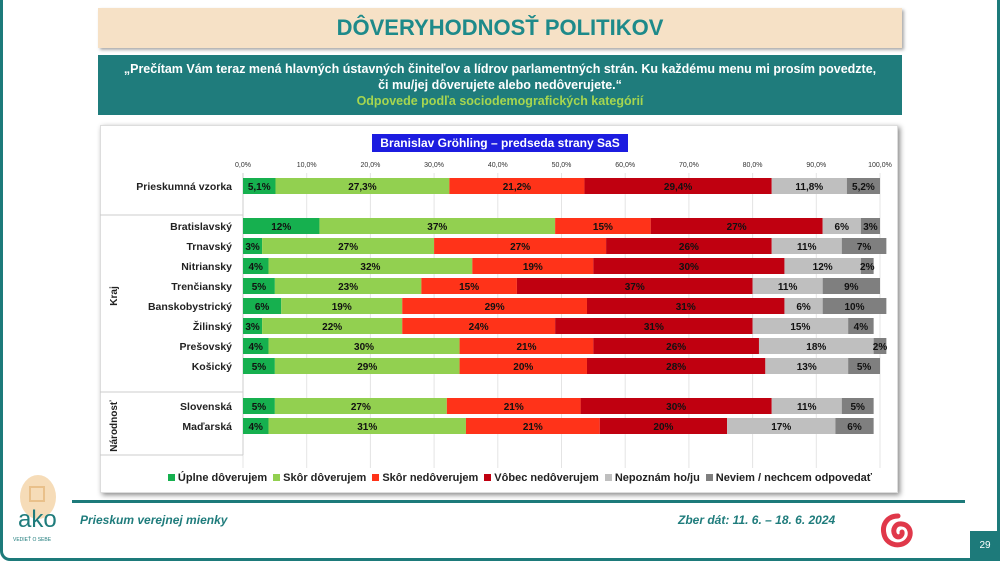  Describe the element at coordinates (541, 478) in the screenshot. I see `legend-item: Vôbec nedôverujem` at that location.